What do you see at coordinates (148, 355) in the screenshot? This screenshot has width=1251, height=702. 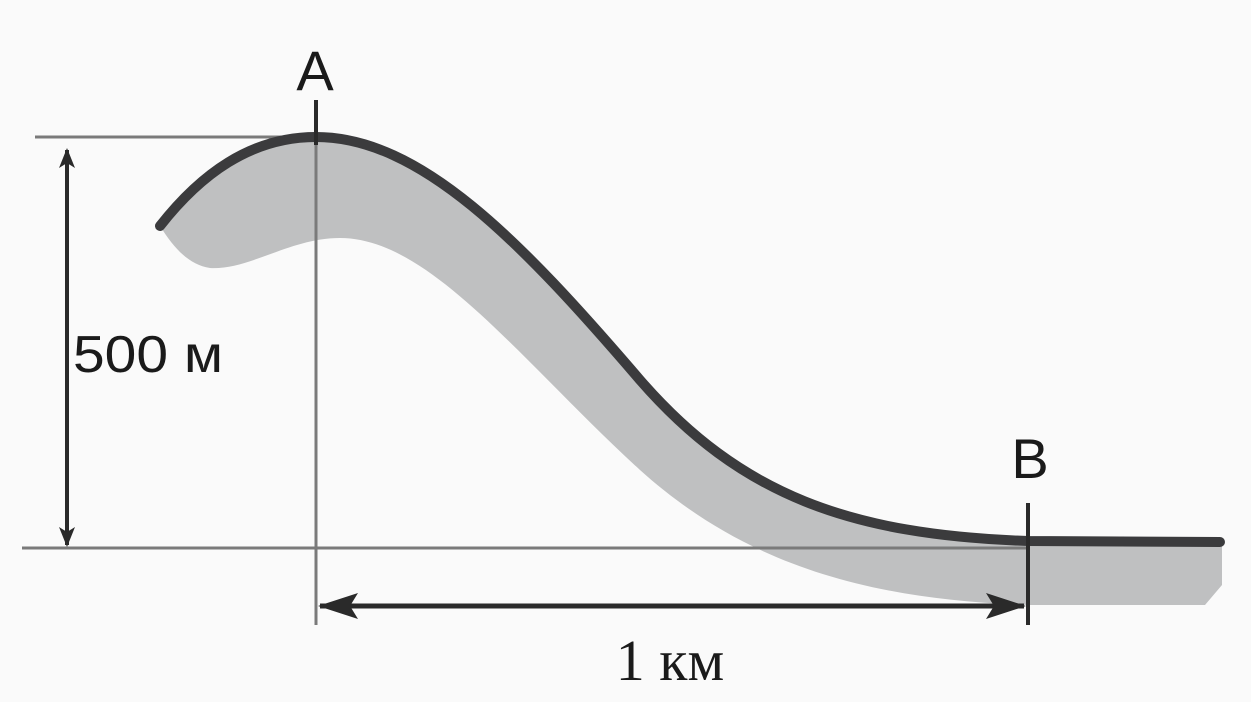 I see `height-label: 500 м` at bounding box center [148, 355].